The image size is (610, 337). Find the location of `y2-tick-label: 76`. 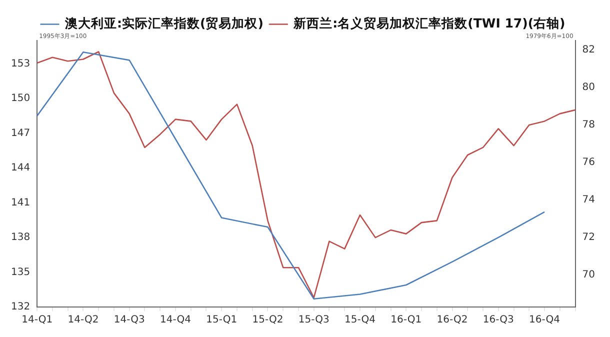

y2-tick-label: 76 is located at coordinates (589, 162).